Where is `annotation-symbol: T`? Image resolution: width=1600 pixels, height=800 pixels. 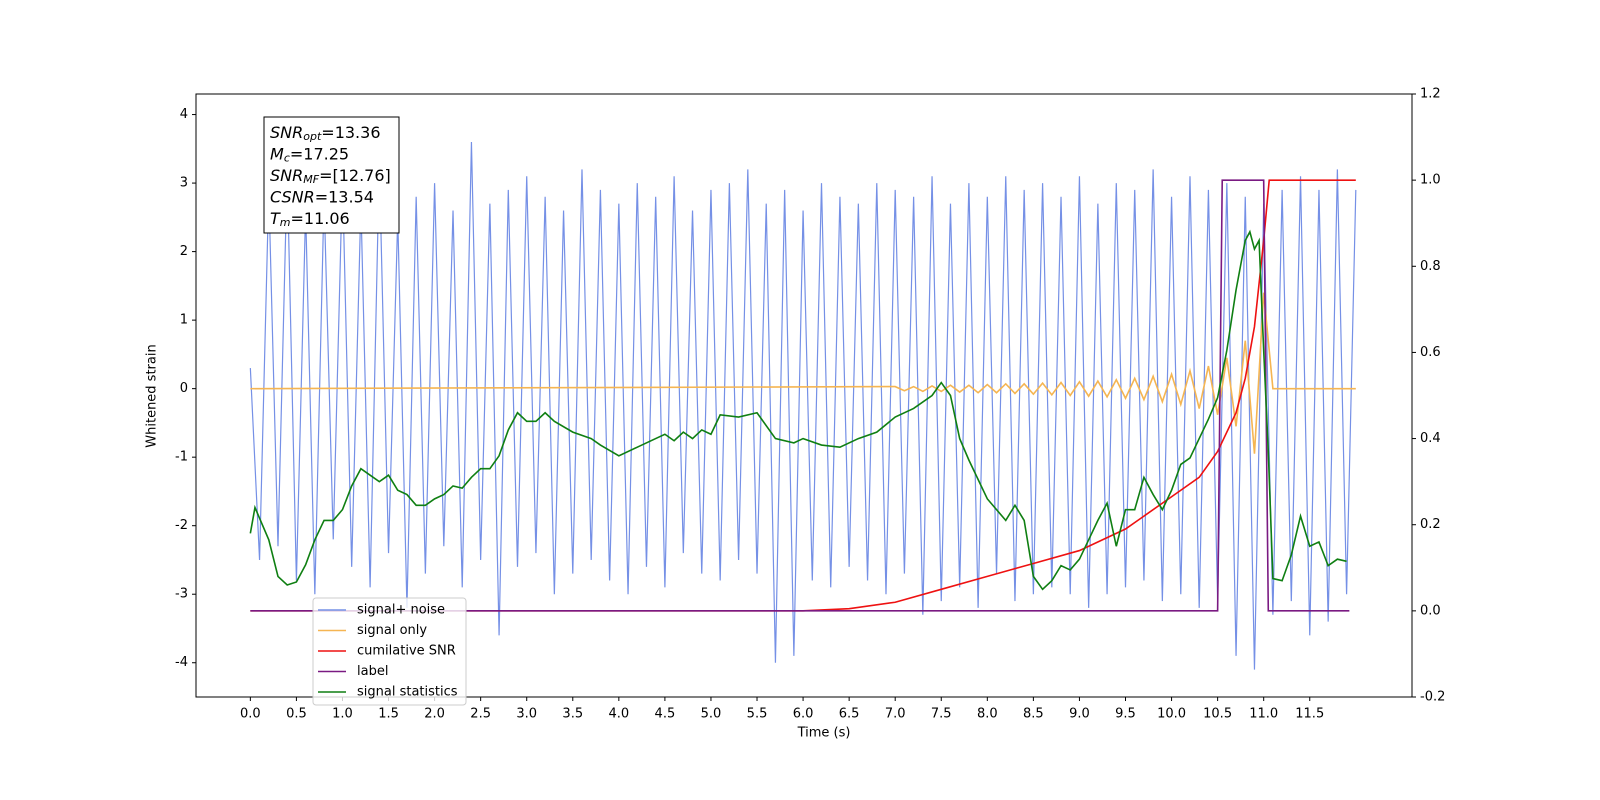 annotation-symbol: T is located at coordinates (275, 218).